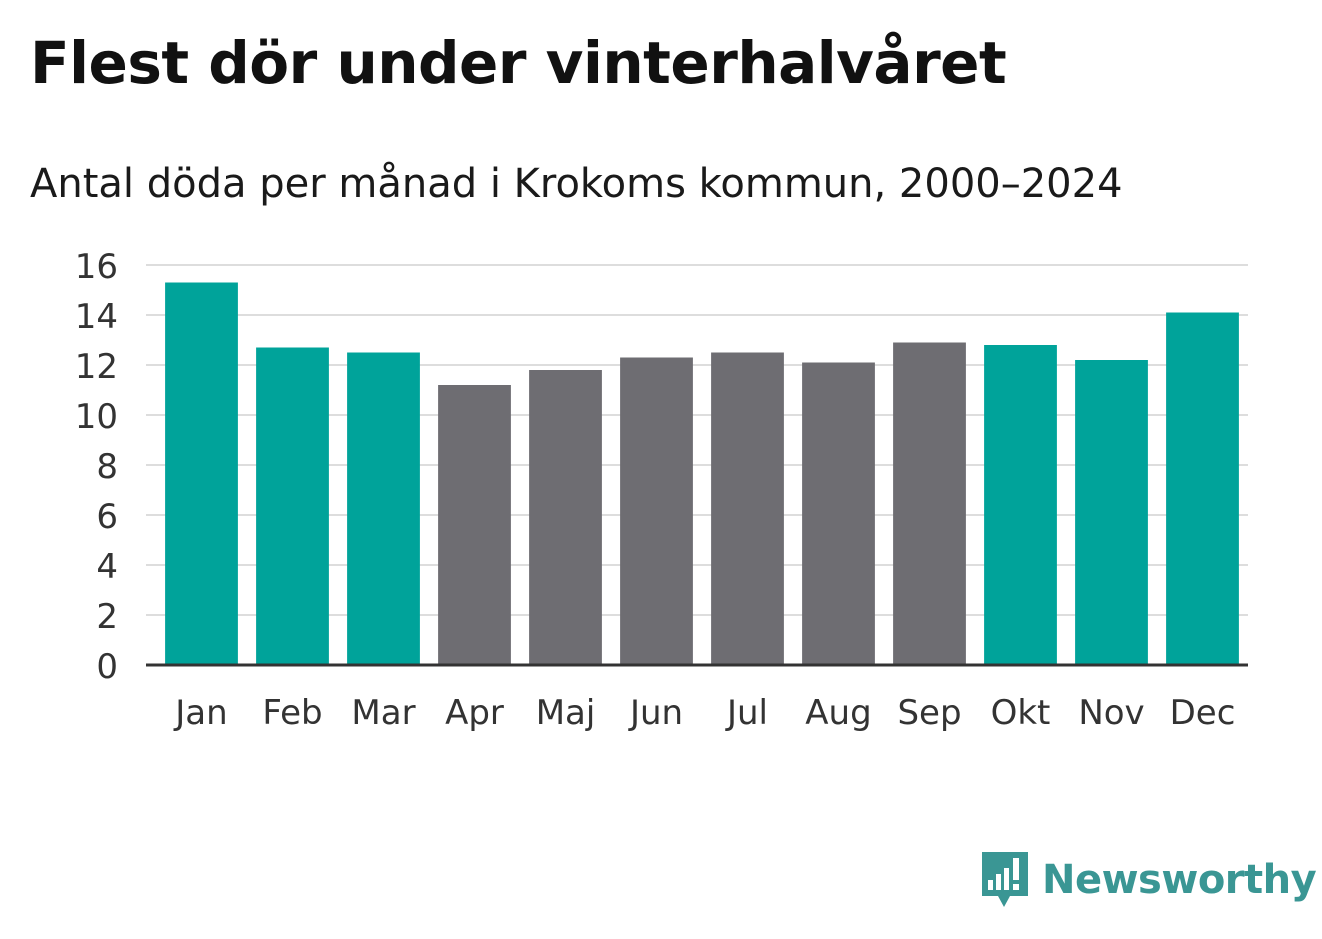  I want to click on bar-nov, so click(1111, 512).